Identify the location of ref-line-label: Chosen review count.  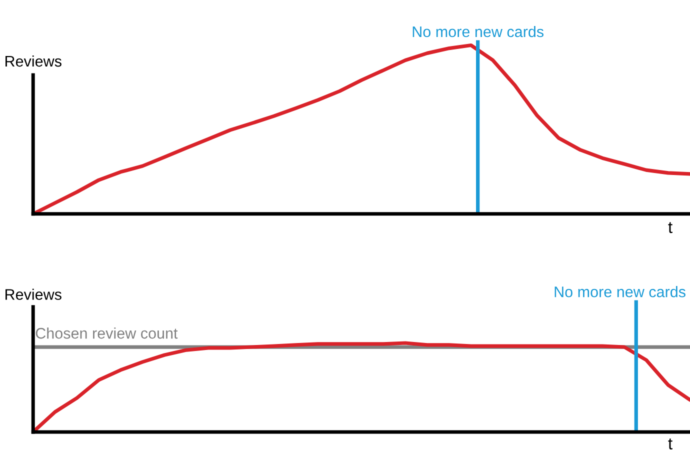
(107, 333).